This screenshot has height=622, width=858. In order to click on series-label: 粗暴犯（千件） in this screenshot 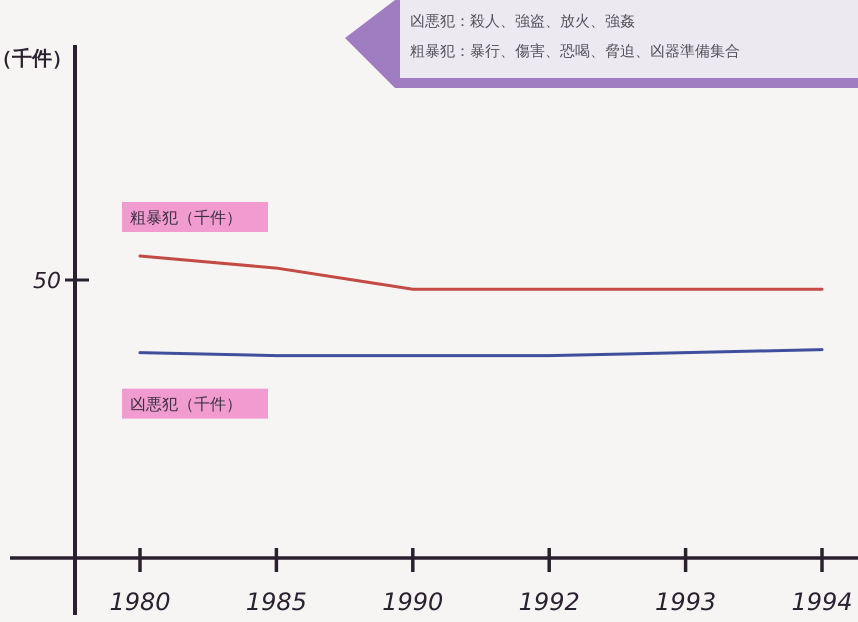, I will do `click(186, 217)`.